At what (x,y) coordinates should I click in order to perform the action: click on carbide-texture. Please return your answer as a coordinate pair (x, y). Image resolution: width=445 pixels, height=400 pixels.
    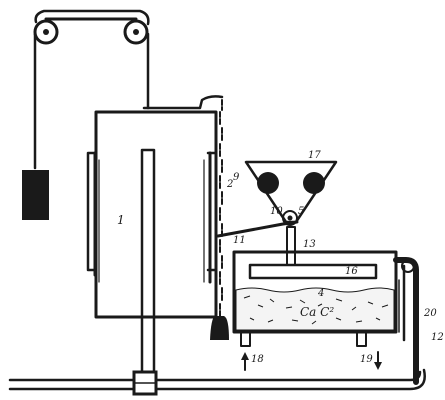
    Looking at the image, I should click on (316, 310).